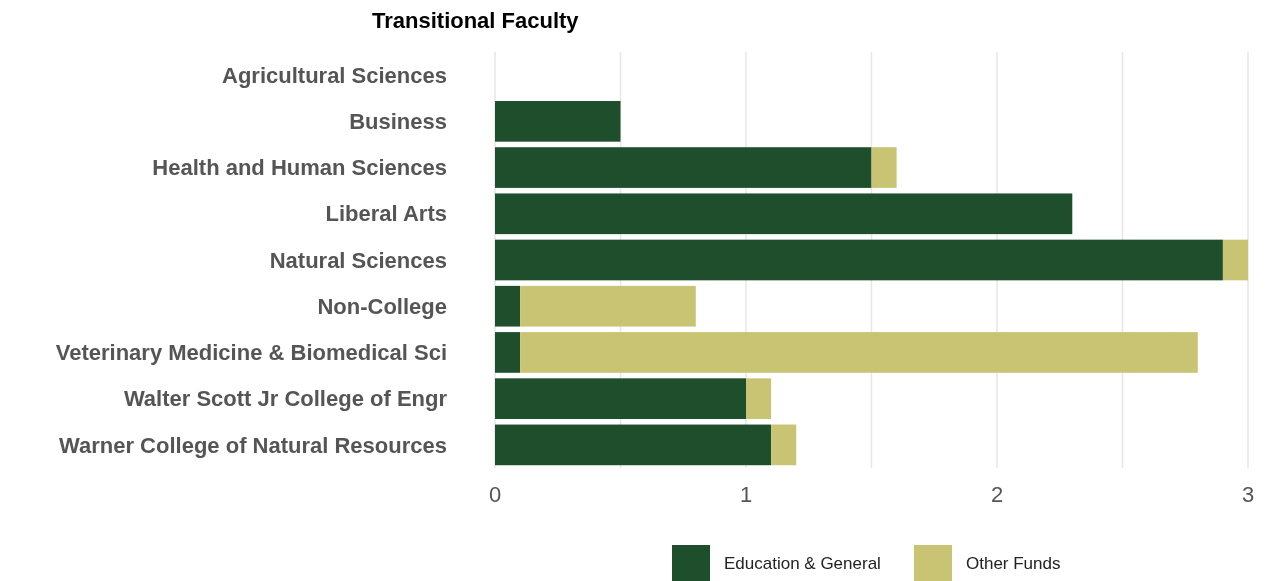 The width and height of the screenshot is (1266, 581). Describe the element at coordinates (386, 214) in the screenshot. I see `y-tick-label: Liberal Arts` at that location.